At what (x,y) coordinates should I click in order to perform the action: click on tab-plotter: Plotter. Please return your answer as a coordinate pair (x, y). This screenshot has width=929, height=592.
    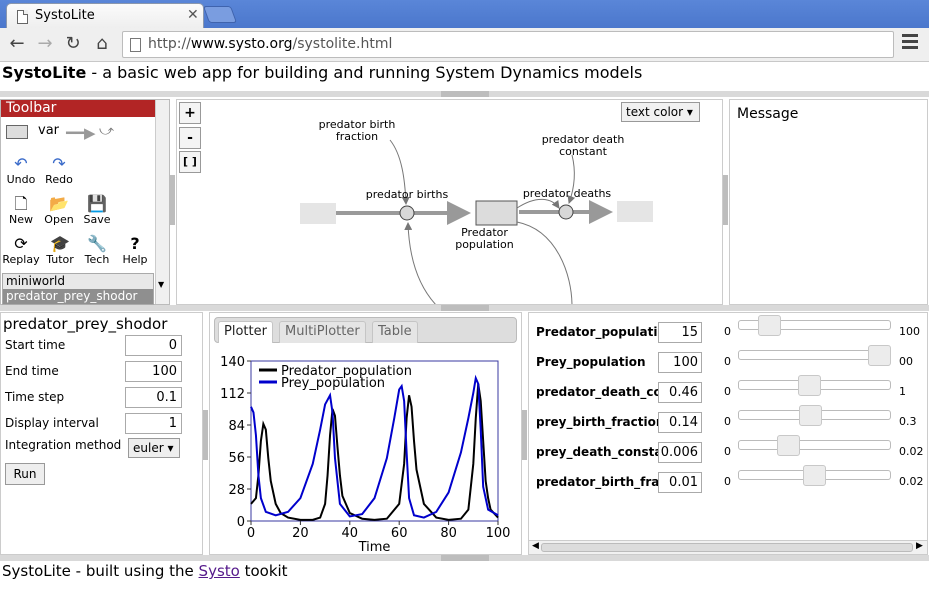
    Looking at the image, I should click on (245, 332).